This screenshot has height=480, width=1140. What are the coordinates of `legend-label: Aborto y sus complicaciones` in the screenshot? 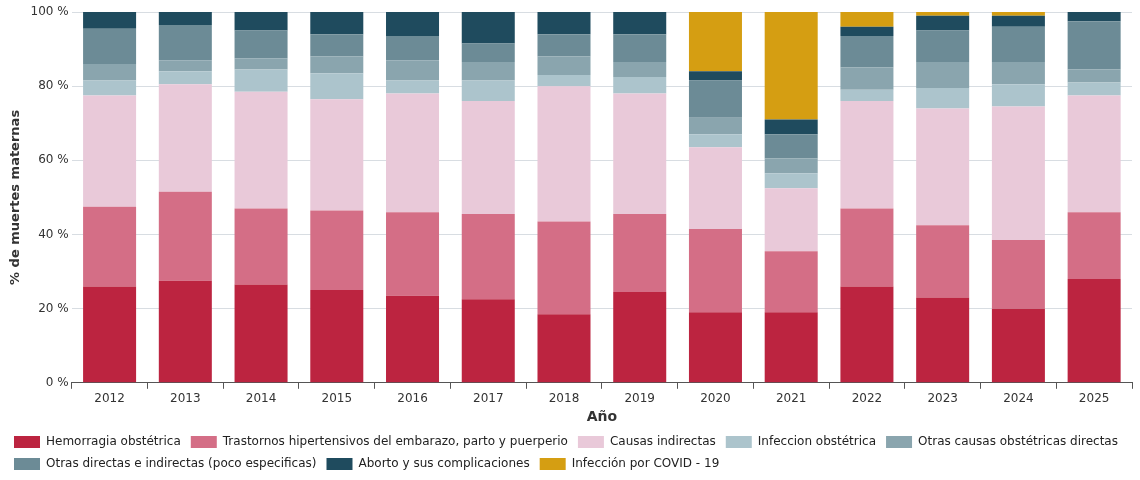 It's located at (444, 463).